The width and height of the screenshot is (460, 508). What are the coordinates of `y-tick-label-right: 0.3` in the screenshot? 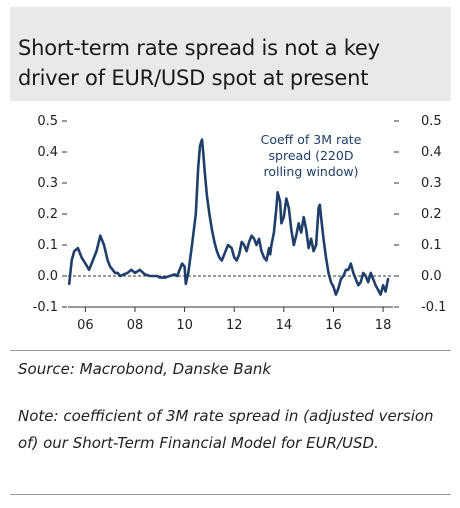 It's located at (431, 183).